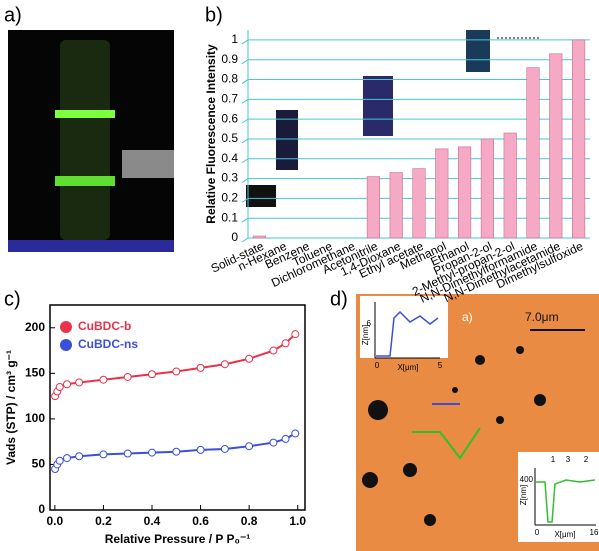  Describe the element at coordinates (297, 521) in the screenshot. I see `x-tick-label: 1.0` at that location.